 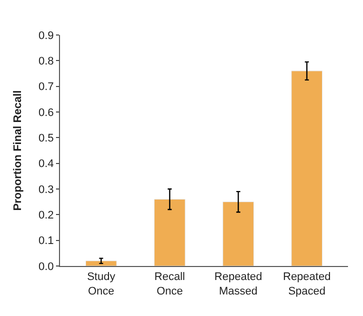 I want to click on y-tick-label: 0.4, so click(x=46, y=164).